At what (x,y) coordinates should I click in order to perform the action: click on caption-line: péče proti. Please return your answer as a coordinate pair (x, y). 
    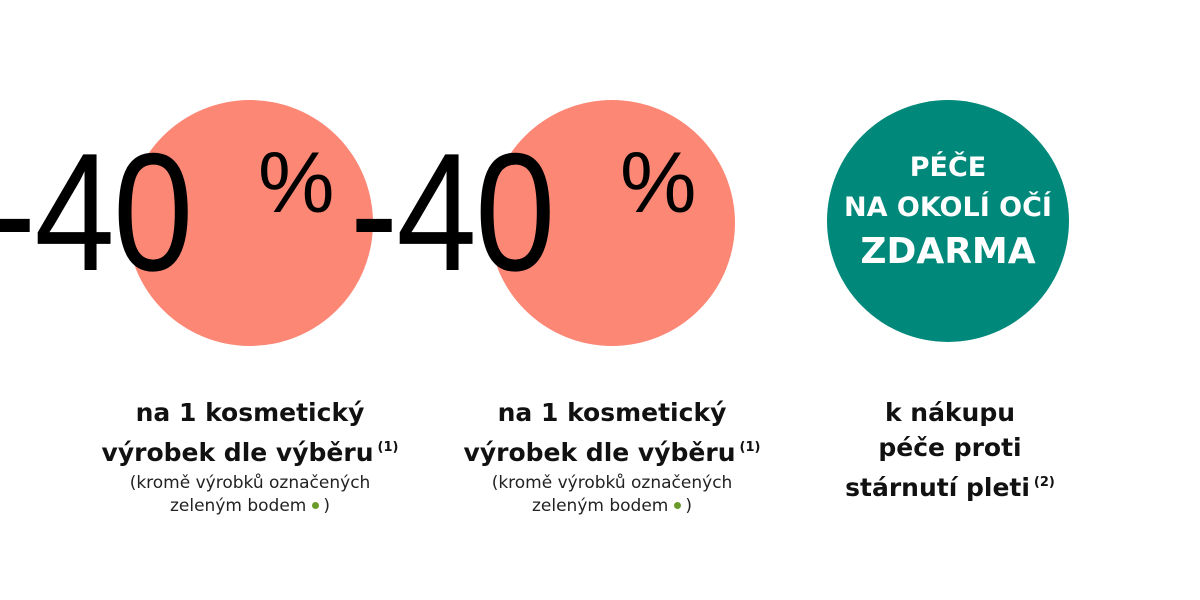
    Looking at the image, I should click on (950, 447).